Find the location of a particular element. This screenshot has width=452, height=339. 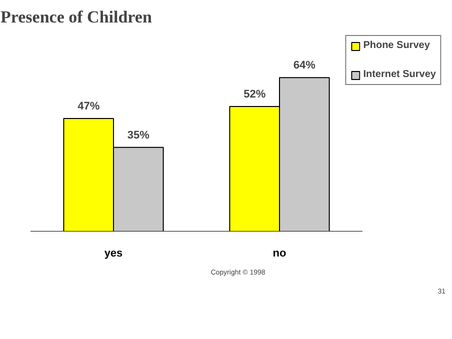

data-label: 35% is located at coordinates (138, 135).